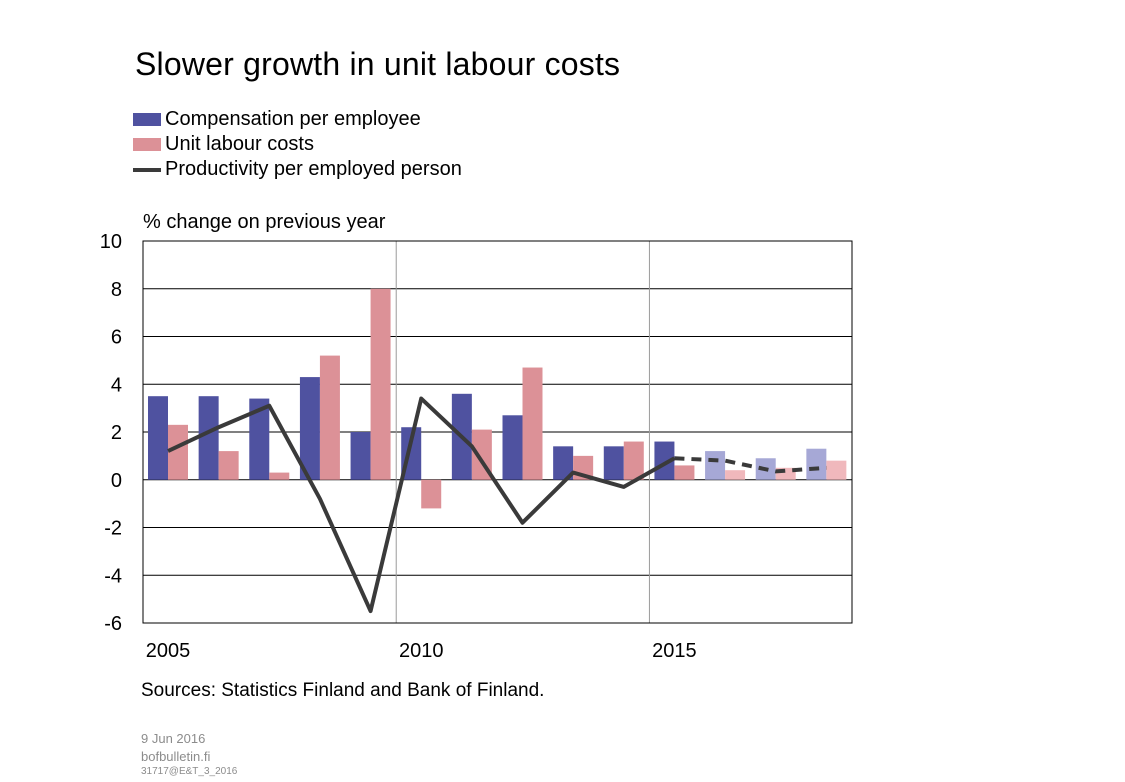 The width and height of the screenshot is (1125, 782). I want to click on productivity-line-forecast, so click(750, 465).